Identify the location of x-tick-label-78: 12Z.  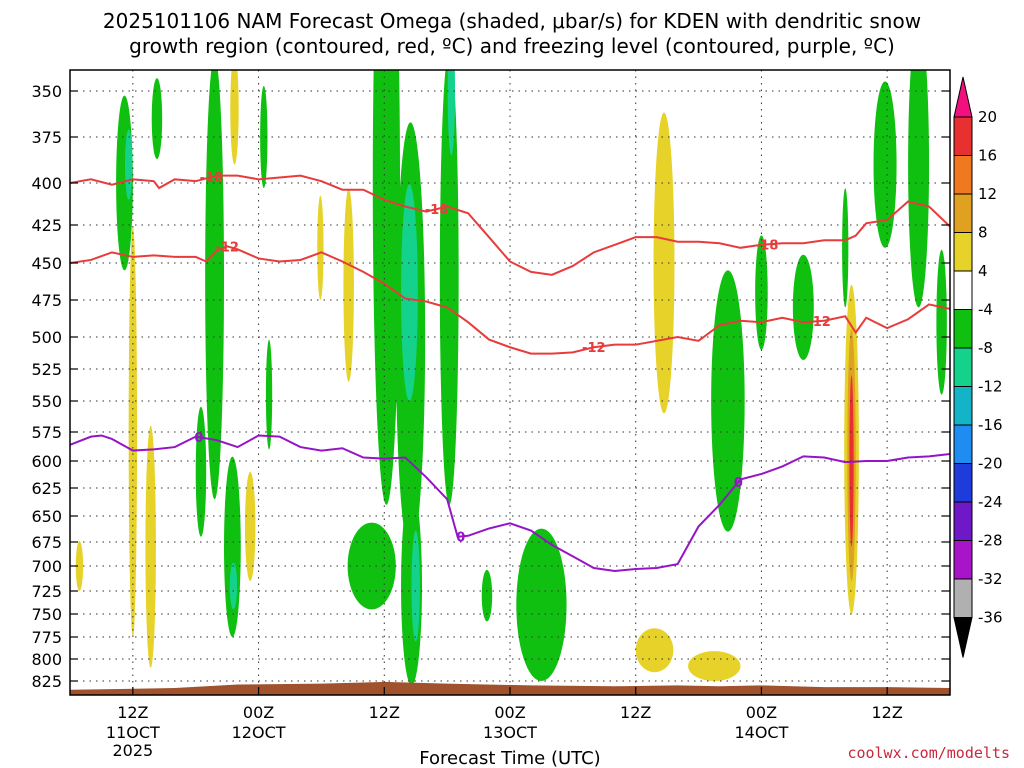
(886, 712).